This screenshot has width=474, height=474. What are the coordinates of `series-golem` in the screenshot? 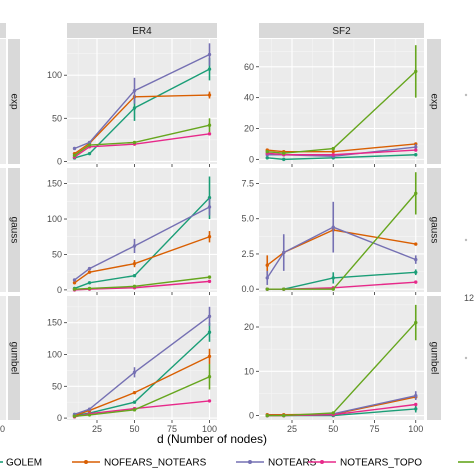 It's located at (341, 157).